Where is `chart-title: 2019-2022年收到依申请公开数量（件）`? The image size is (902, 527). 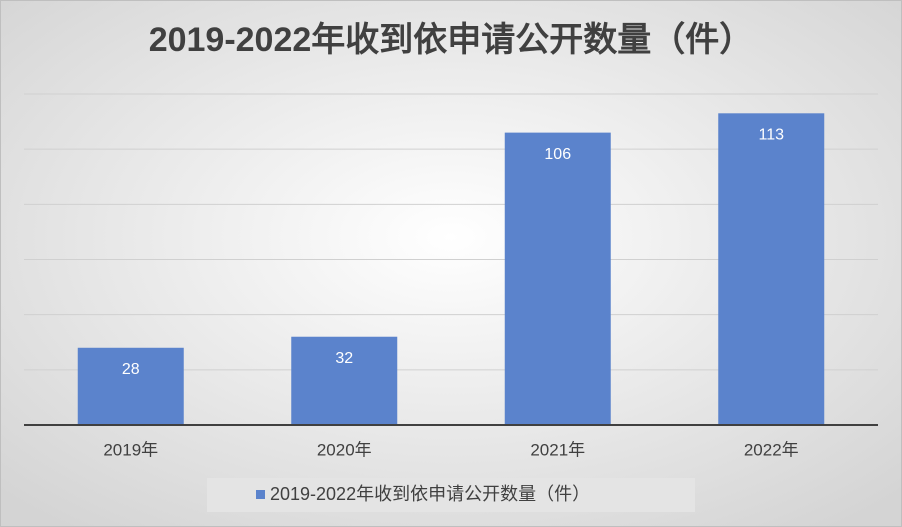
chart-title: 2019-2022年收到依申请公开数量（件） is located at coordinates (451, 39).